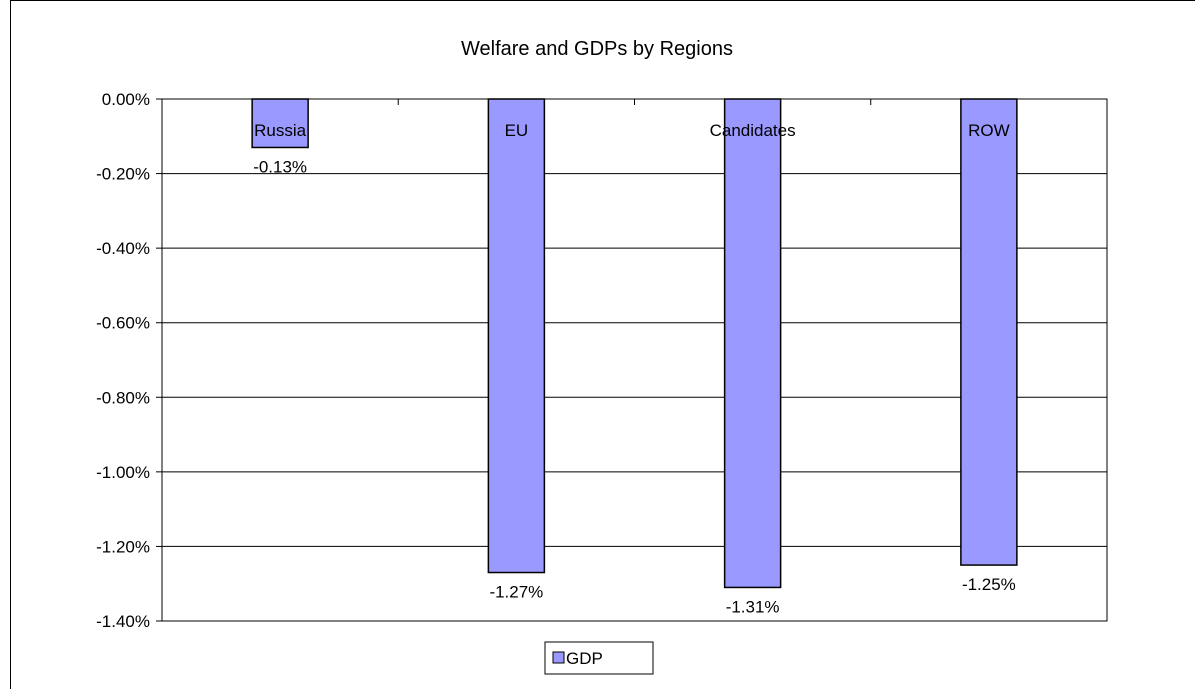  Describe the element at coordinates (989, 332) in the screenshot. I see `bar-row` at that location.